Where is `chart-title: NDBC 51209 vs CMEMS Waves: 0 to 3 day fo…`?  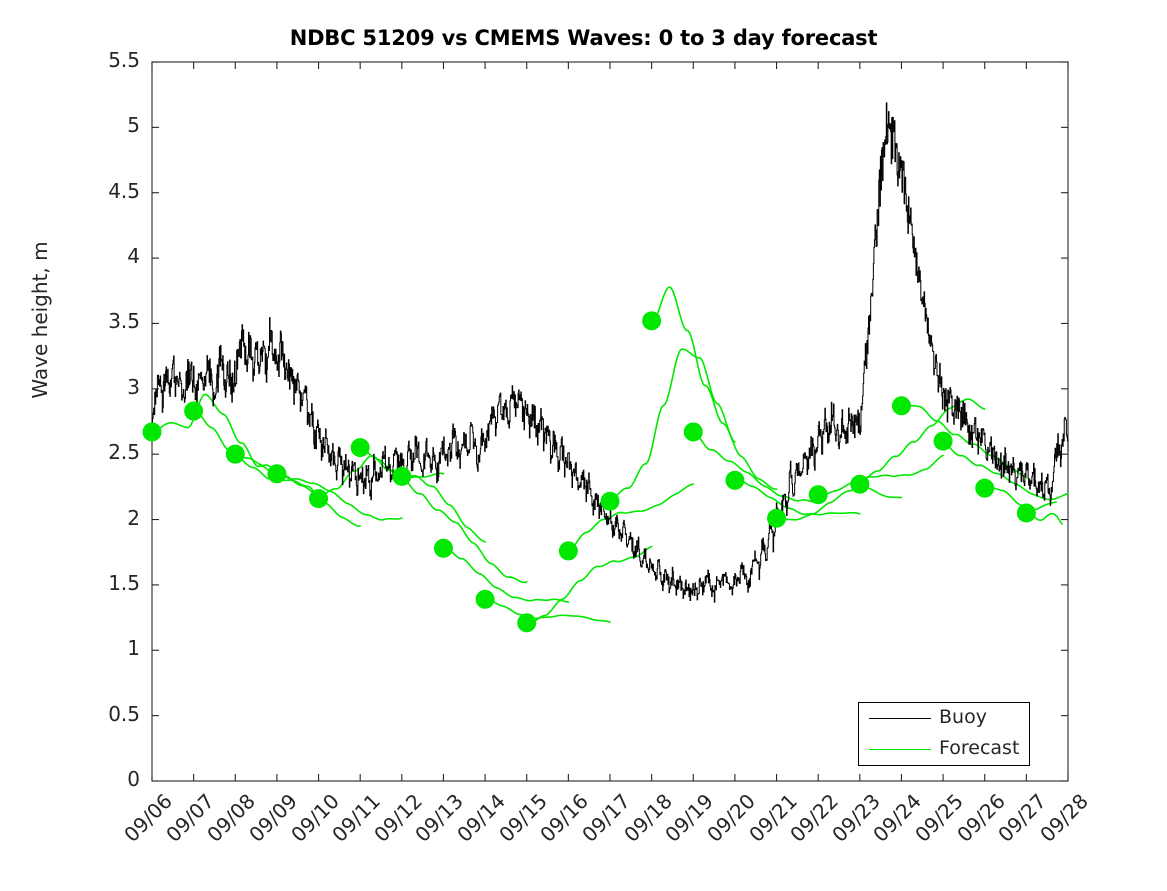
chart-title: NDBC 51209 vs CMEMS Waves: 0 to 3 day fo… is located at coordinates (583, 38).